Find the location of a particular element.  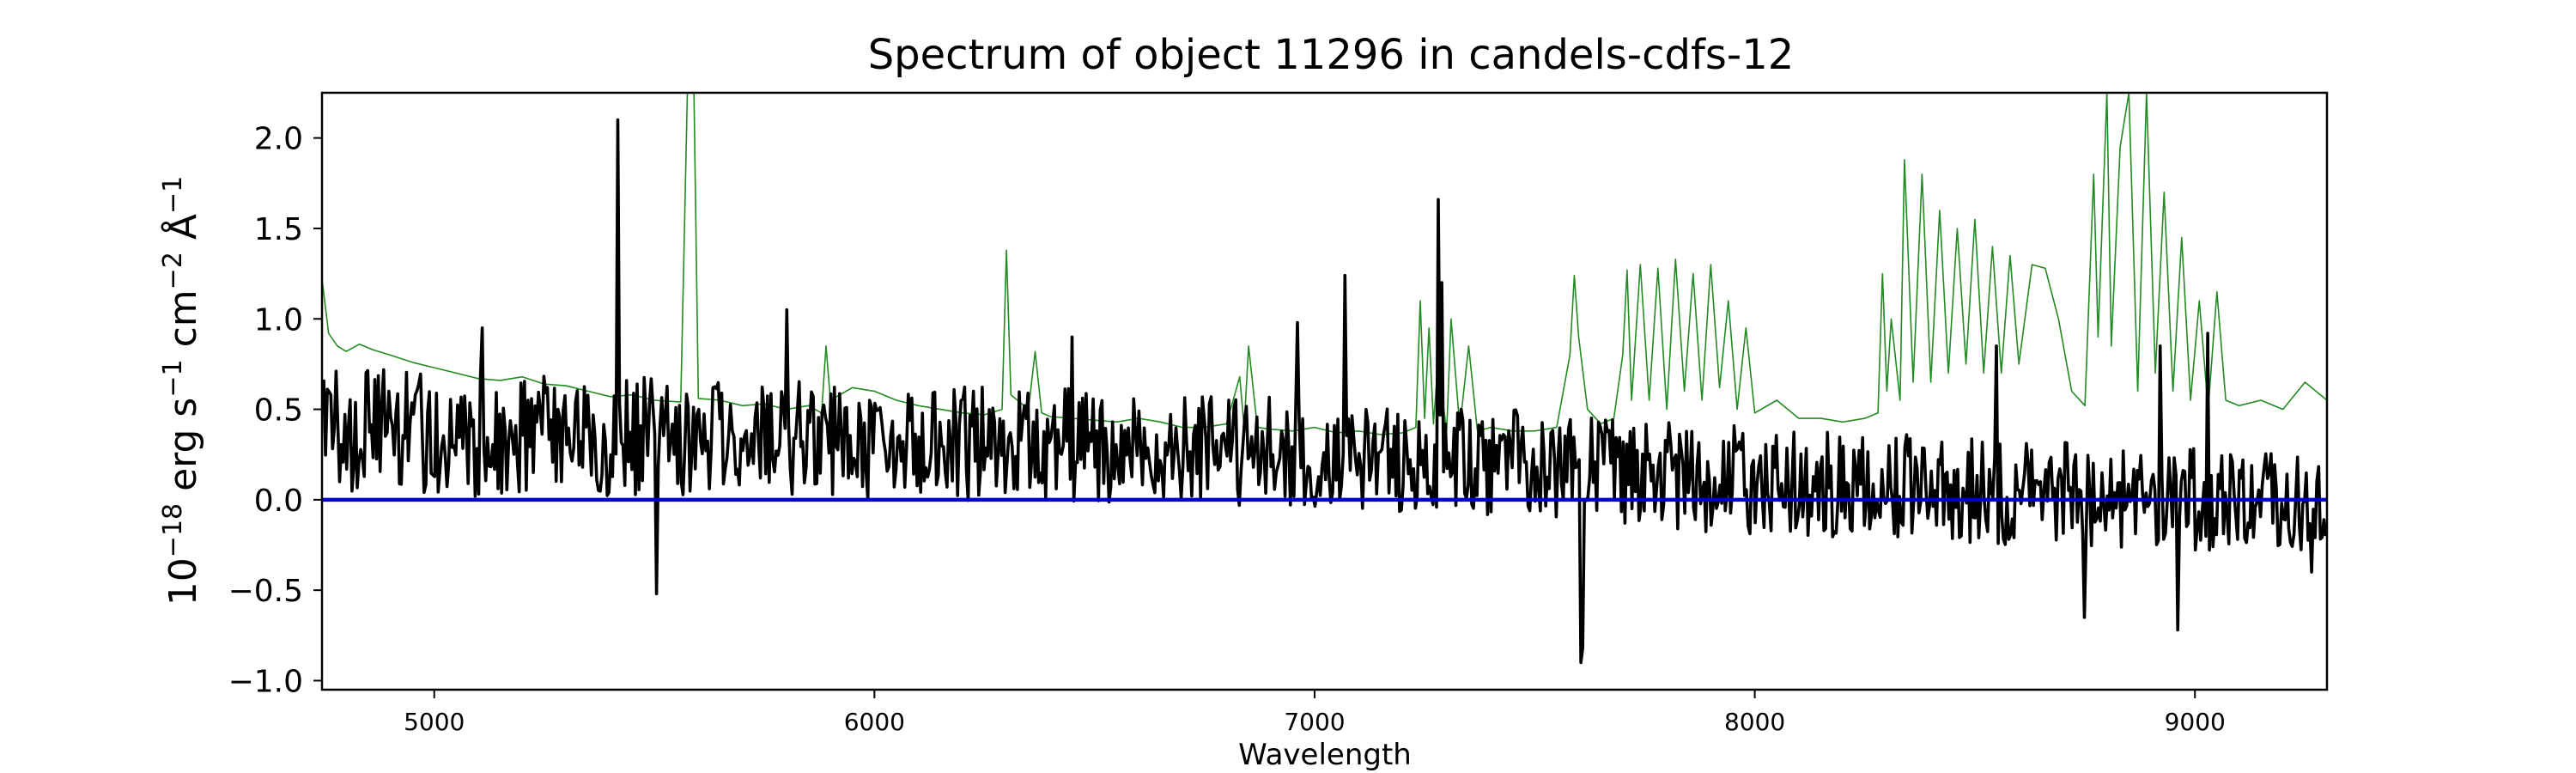

x-tick-label: 6000 is located at coordinates (874, 722).